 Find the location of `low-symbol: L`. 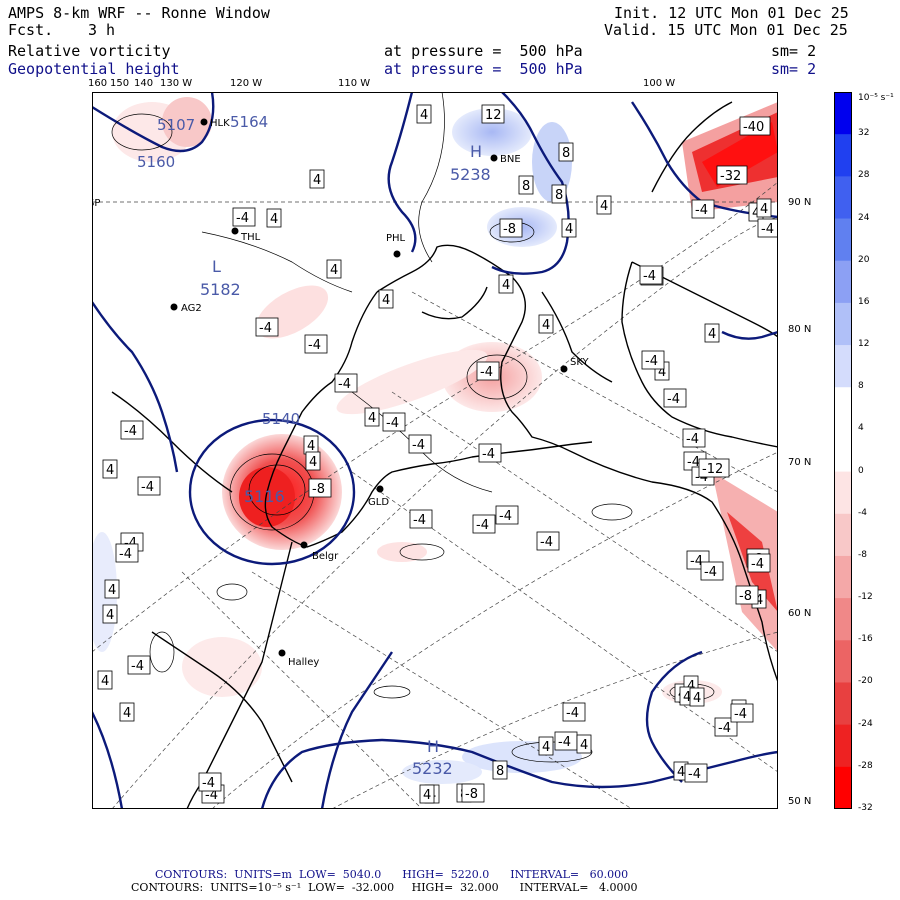

low-symbol: L is located at coordinates (216, 266).